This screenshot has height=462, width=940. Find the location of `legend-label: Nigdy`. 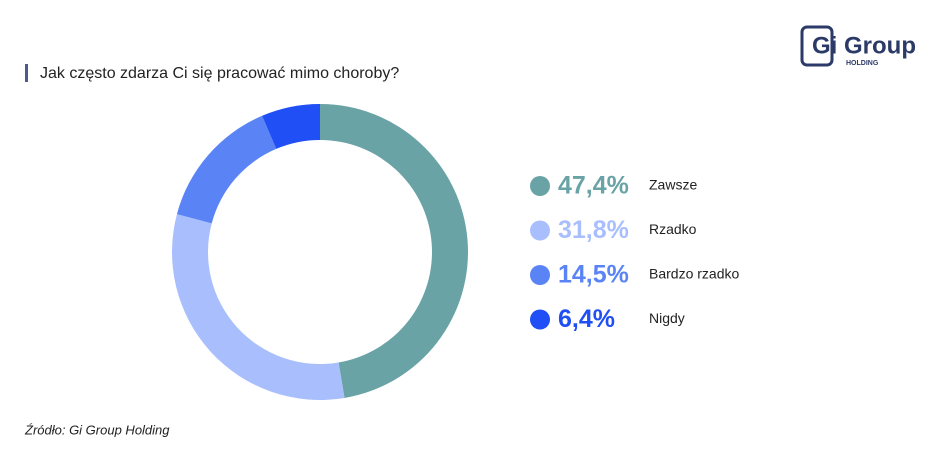

legend-label: Nigdy is located at coordinates (667, 318).